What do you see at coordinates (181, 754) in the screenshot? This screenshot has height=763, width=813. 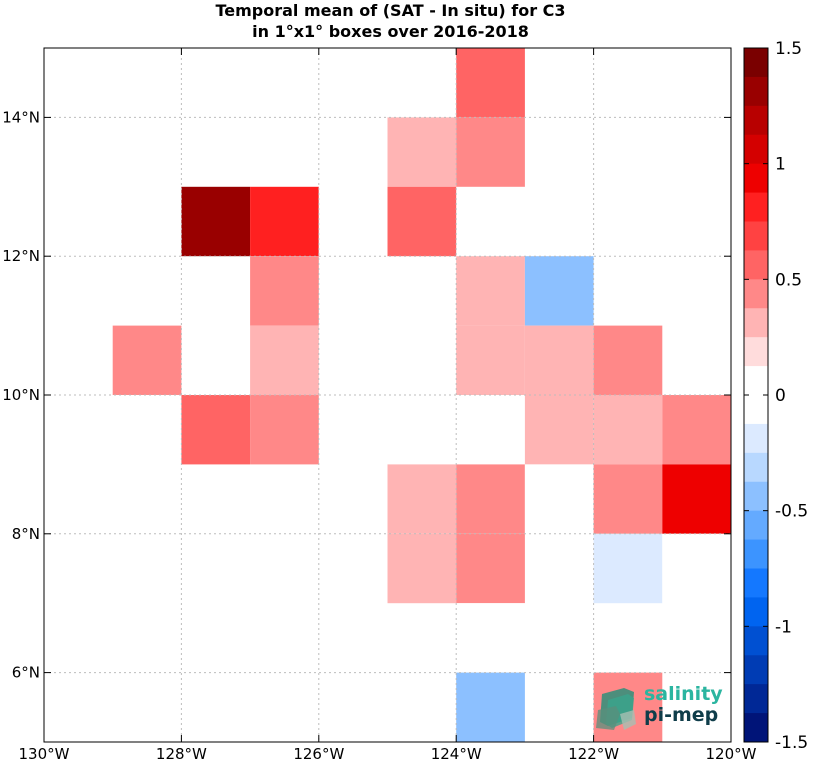 I see `x-tick-label: 128°W` at bounding box center [181, 754].